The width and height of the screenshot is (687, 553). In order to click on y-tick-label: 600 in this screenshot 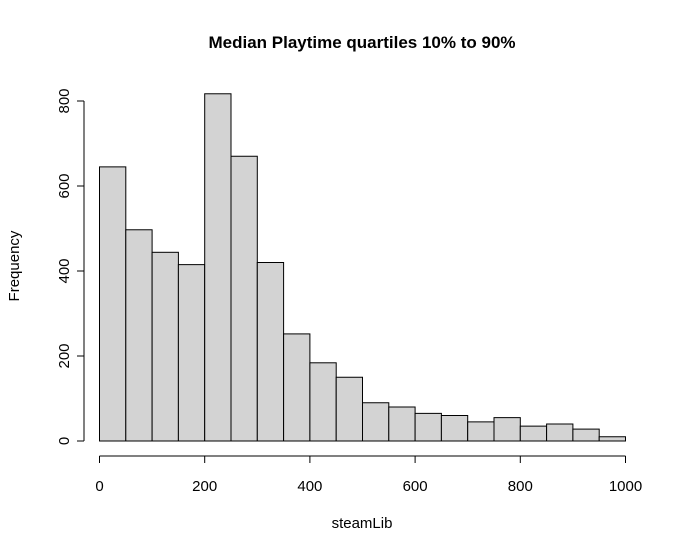, I will do `click(64, 185)`.